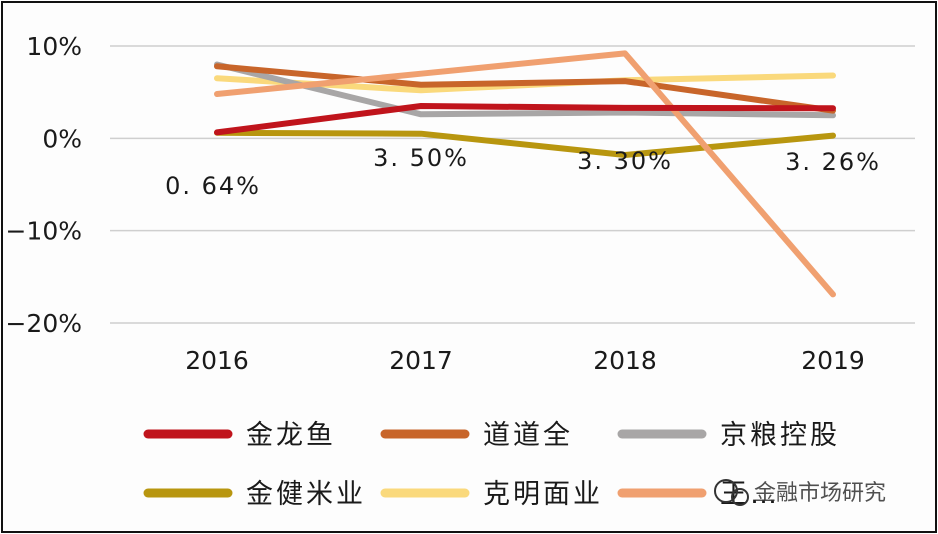 The height and width of the screenshot is (534, 938). What do you see at coordinates (421, 360) in the screenshot?
I see `x-tick-label: 2017` at bounding box center [421, 360].